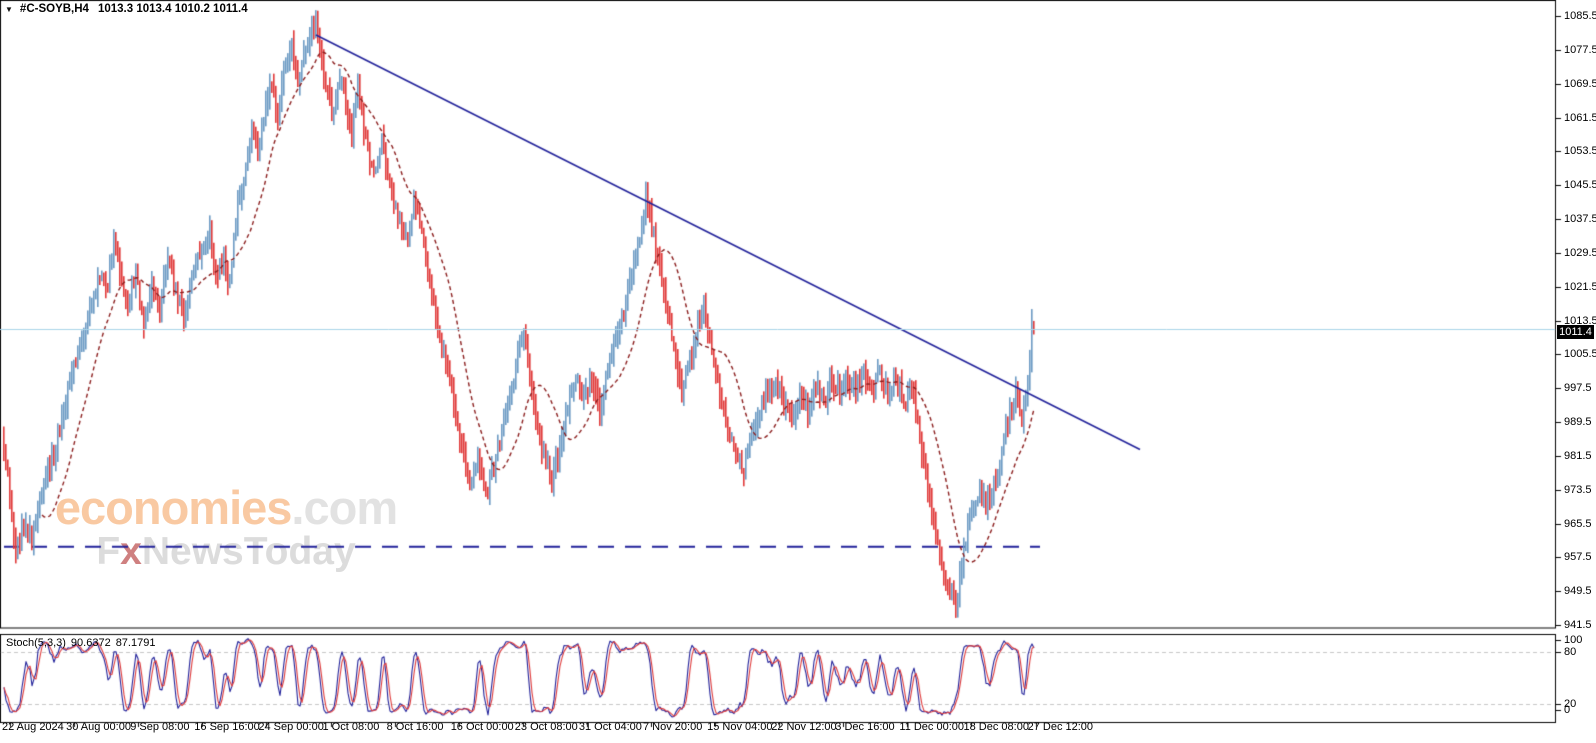 This screenshot has width=1596, height=743. What do you see at coordinates (9, 9) in the screenshot?
I see `chevron-down-icon: ▼` at bounding box center [9, 9].